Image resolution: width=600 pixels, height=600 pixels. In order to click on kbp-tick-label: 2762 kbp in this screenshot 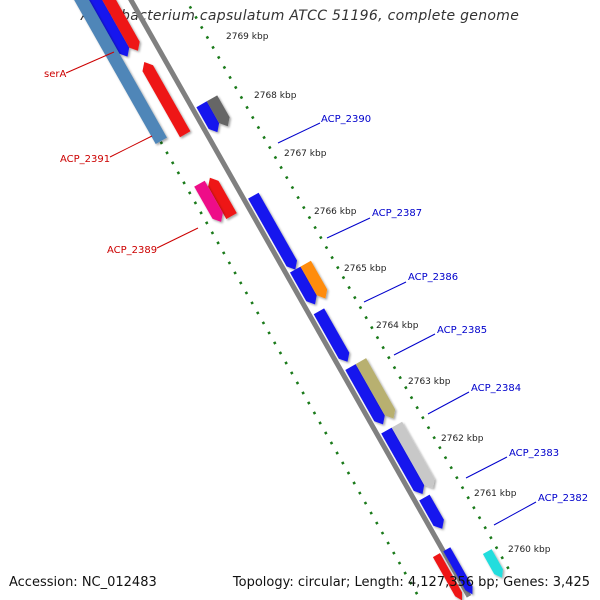, I will do `click(462, 439)`.